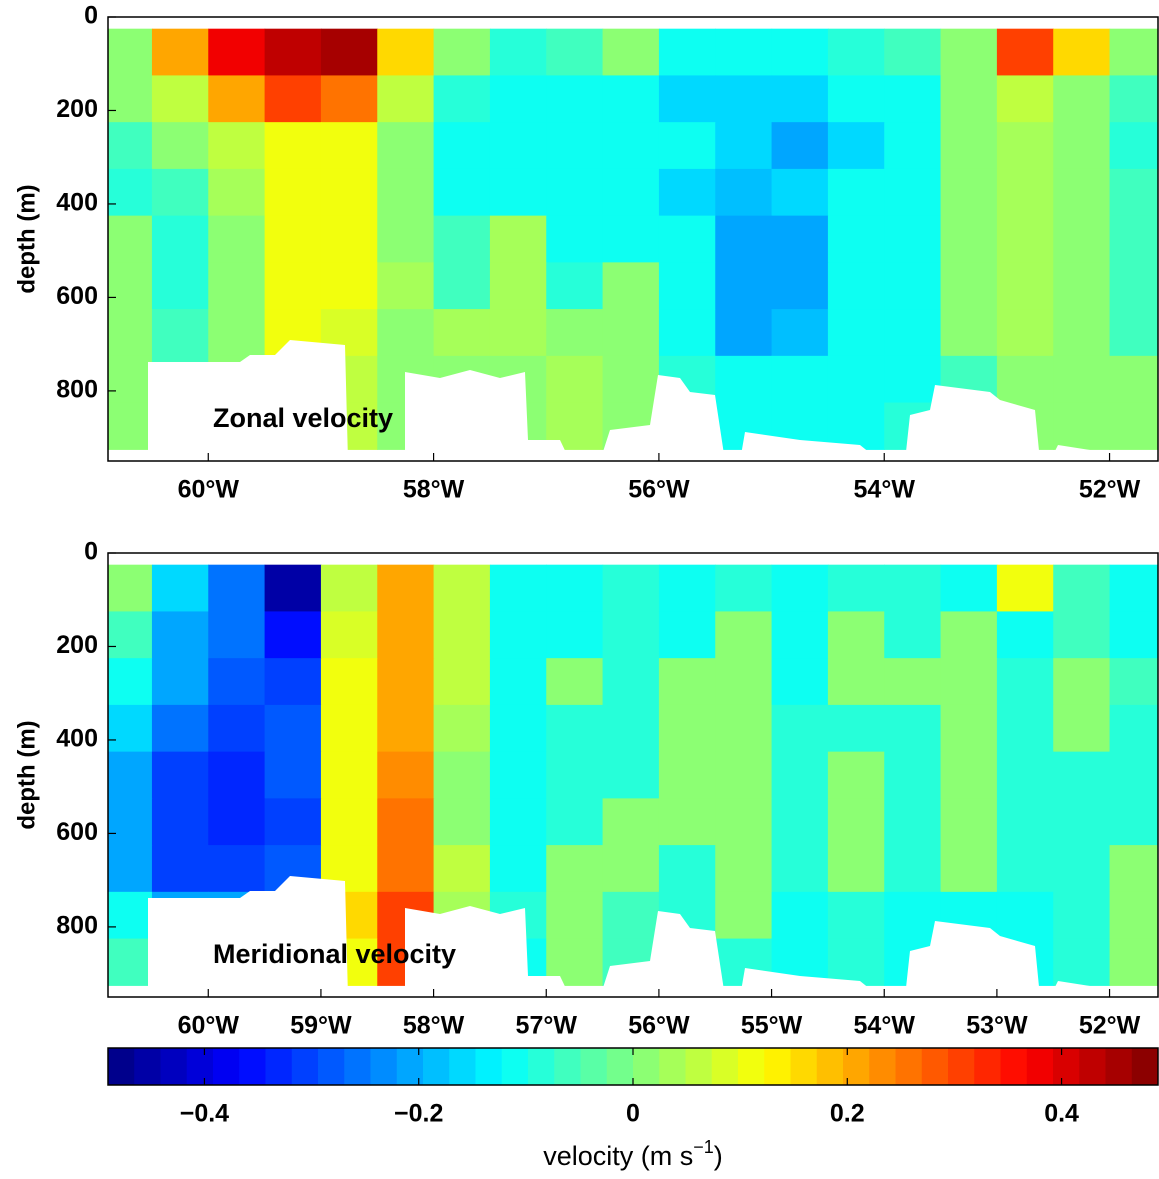 This screenshot has width=1159, height=1179. What do you see at coordinates (77, 926) in the screenshot?
I see `y-tick-label: 800` at bounding box center [77, 926].